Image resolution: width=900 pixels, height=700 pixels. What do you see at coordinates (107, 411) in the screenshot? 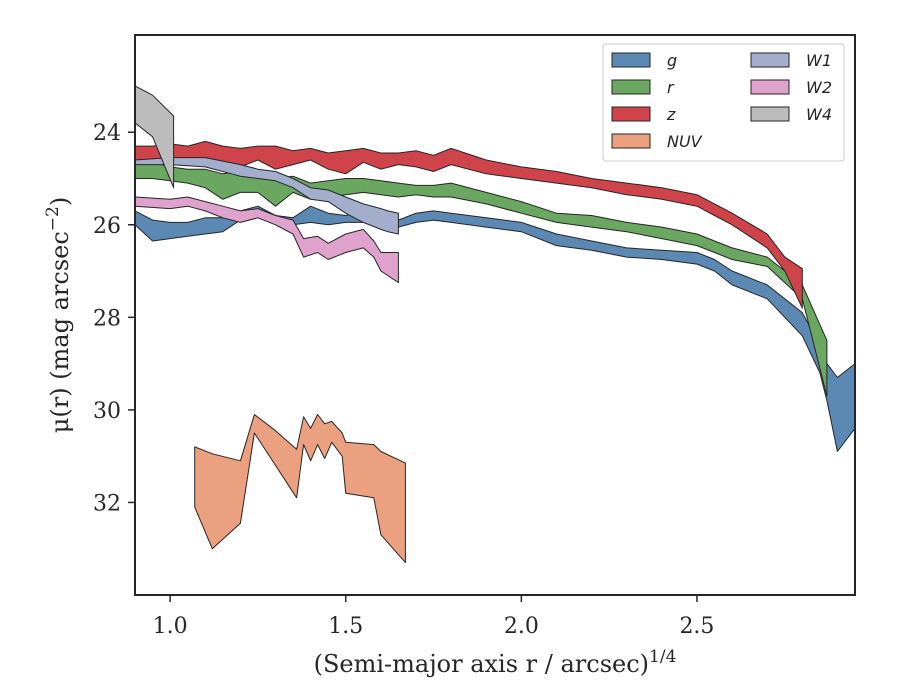
I see `y-tick-label: 30` at bounding box center [107, 411].